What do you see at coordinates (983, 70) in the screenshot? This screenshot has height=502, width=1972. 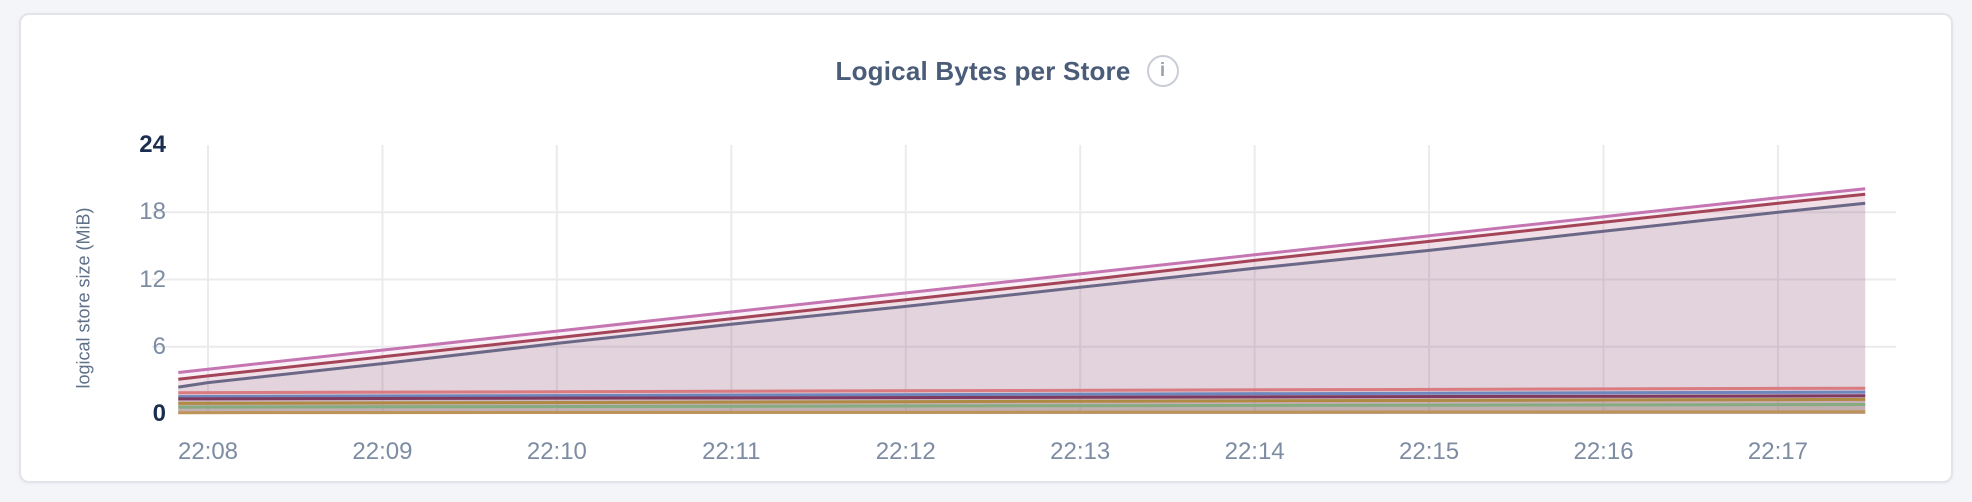 I see `chart-title: Logical Bytes per Store` at bounding box center [983, 70].